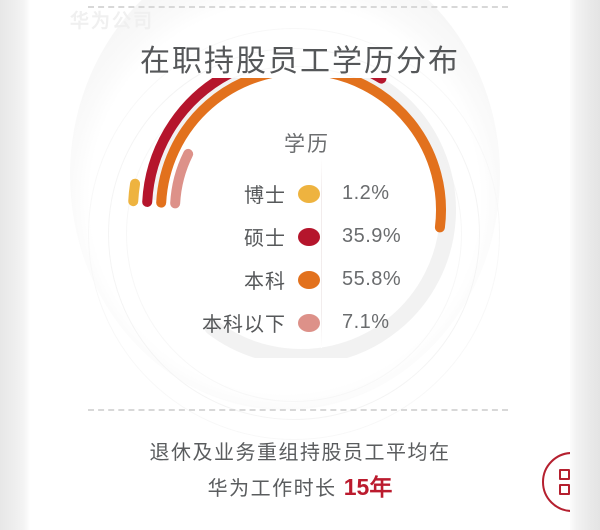  What do you see at coordinates (366, 193) in the screenshot?
I see `legend-item-value: 1.2%` at bounding box center [366, 193].